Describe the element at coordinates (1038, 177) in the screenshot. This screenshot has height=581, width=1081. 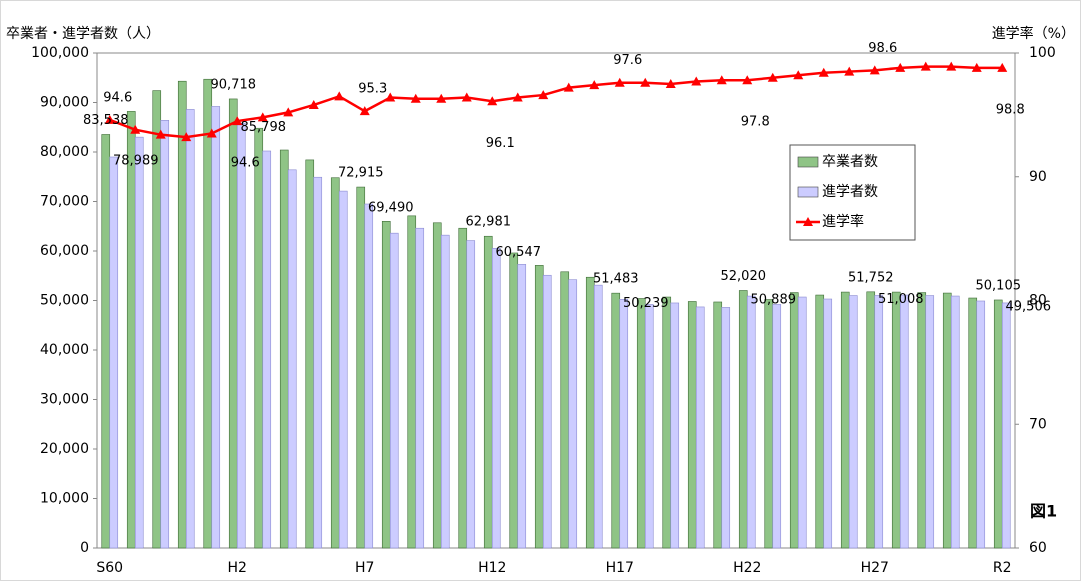
I see `y2-tick-label: 90` at that location.